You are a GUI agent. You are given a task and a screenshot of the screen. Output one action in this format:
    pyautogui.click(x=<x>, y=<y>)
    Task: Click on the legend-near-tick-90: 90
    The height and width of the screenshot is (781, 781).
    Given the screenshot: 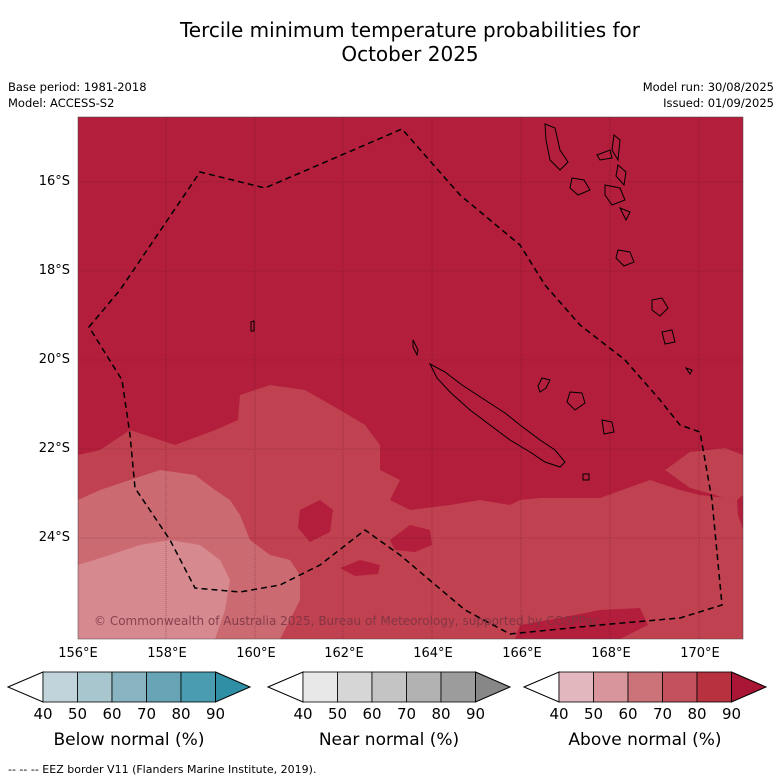 What is the action you would take?
    pyautogui.click(x=475, y=714)
    